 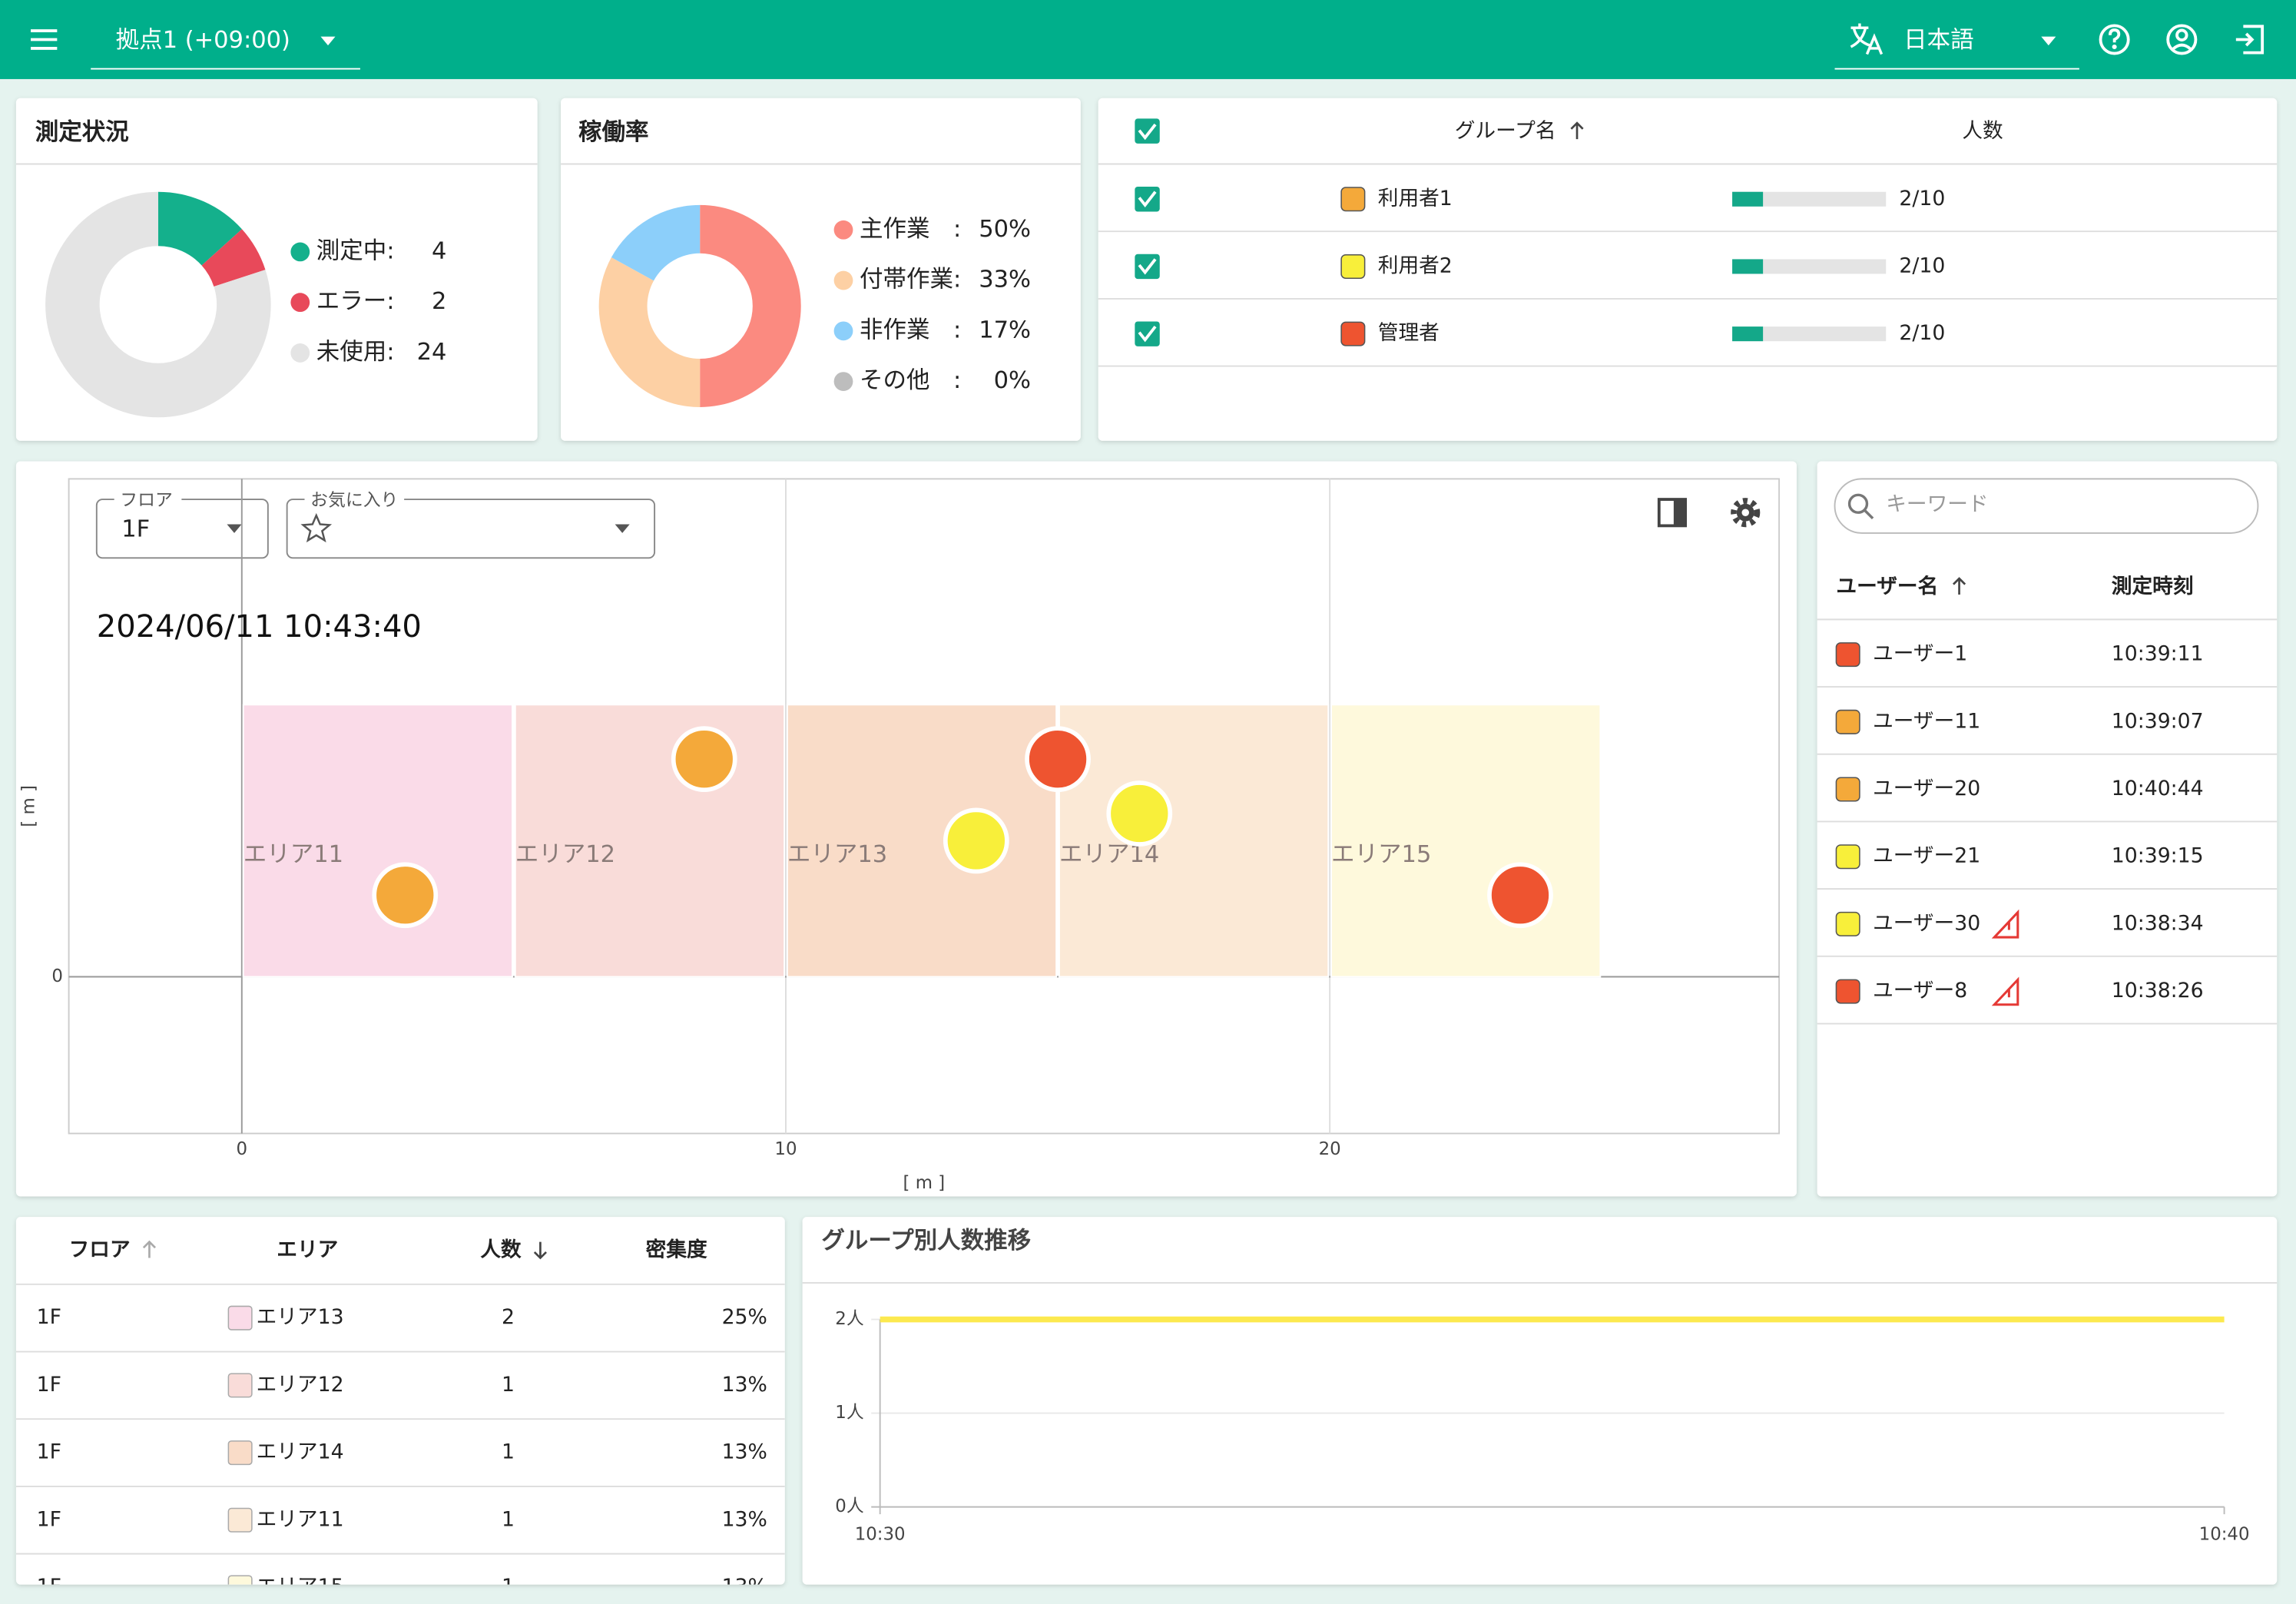 I want to click on legend-value: 2, so click(x=439, y=301).